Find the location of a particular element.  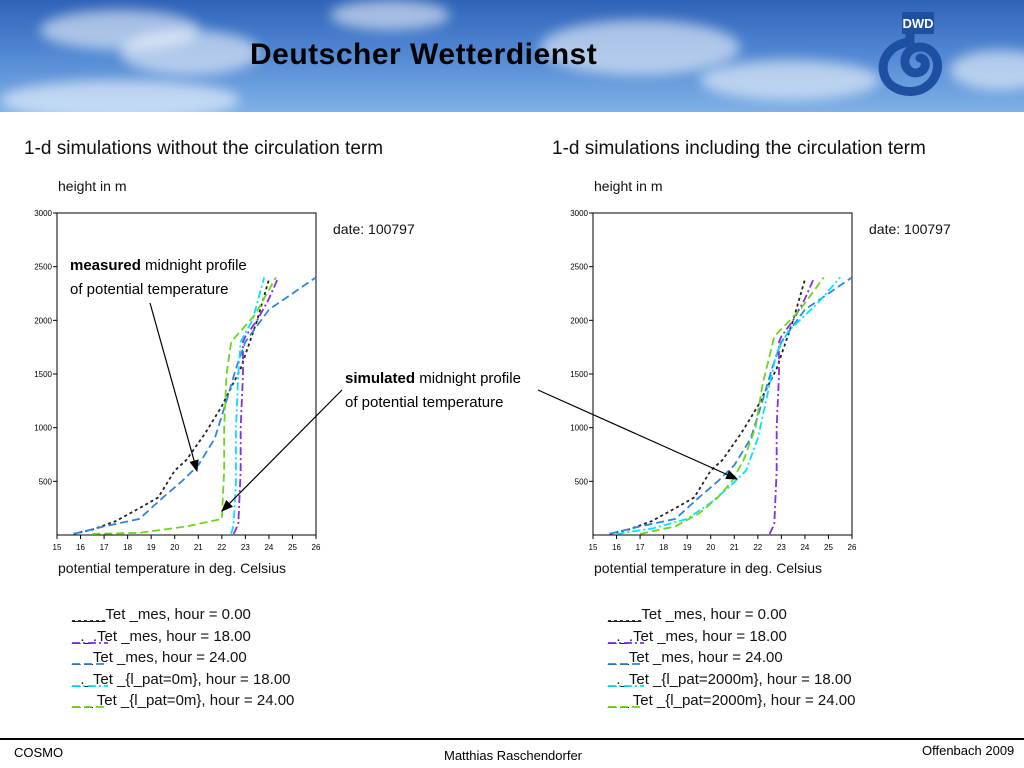

left-legend-entry: _ _Tet _mes, hour = 24.00 is located at coordinates (159, 657).